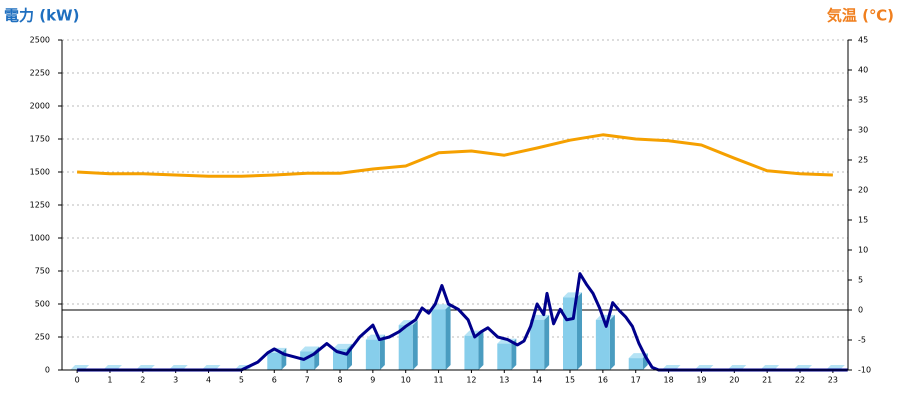 The width and height of the screenshot is (900, 400). What do you see at coordinates (274, 380) in the screenshot?
I see `x-tick-label: 6` at bounding box center [274, 380].